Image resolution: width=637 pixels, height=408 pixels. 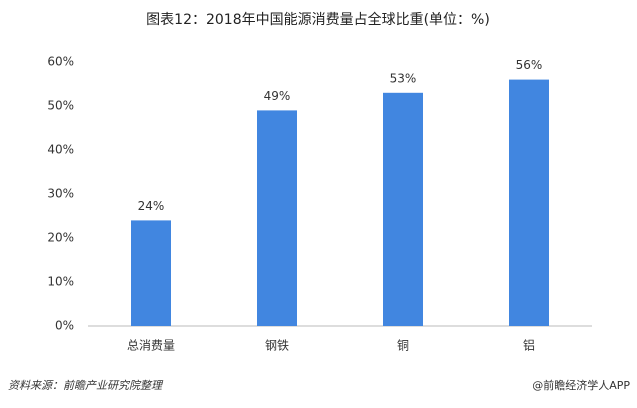 I want to click on x-tick-label: 钢铁, so click(x=277, y=346).